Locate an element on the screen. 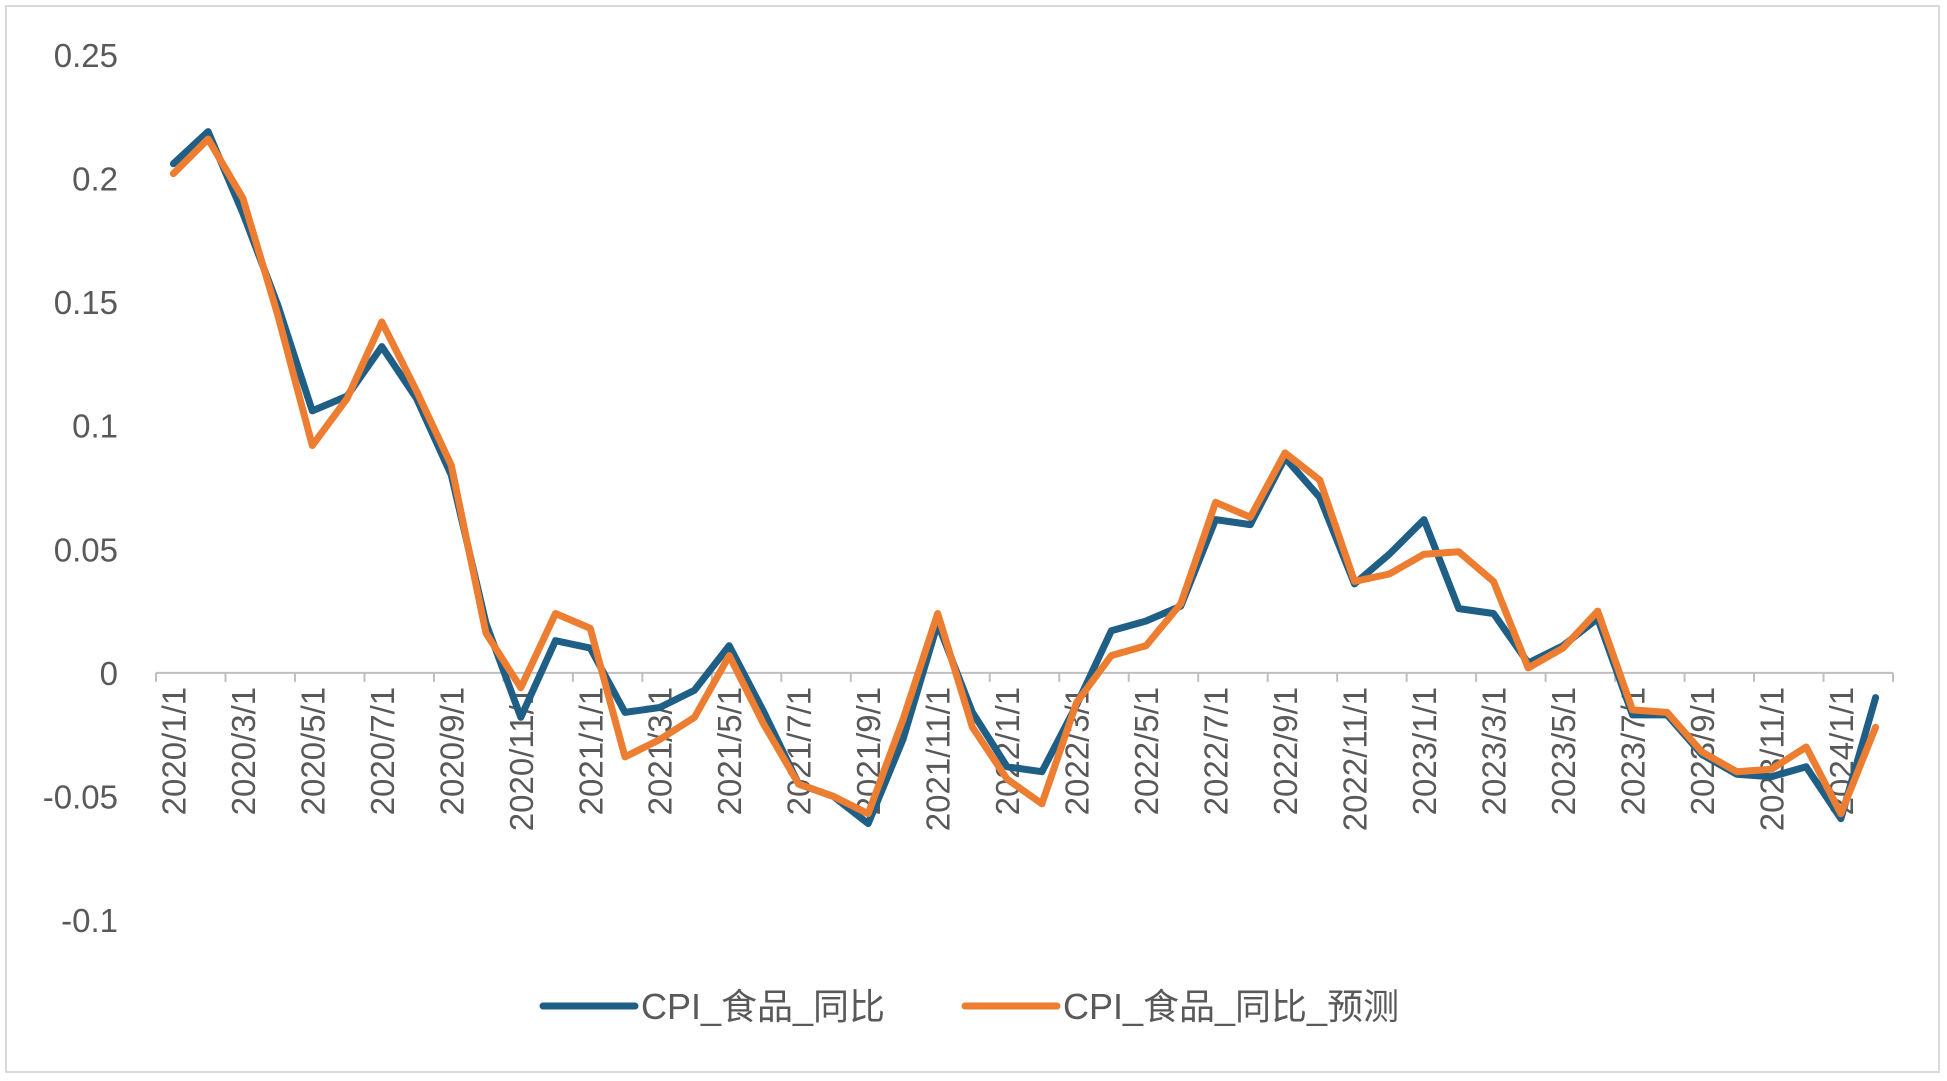 Image resolution: width=1947 pixels, height=1081 pixels. x-tick-label: 2021/1/1 is located at coordinates (590, 751).